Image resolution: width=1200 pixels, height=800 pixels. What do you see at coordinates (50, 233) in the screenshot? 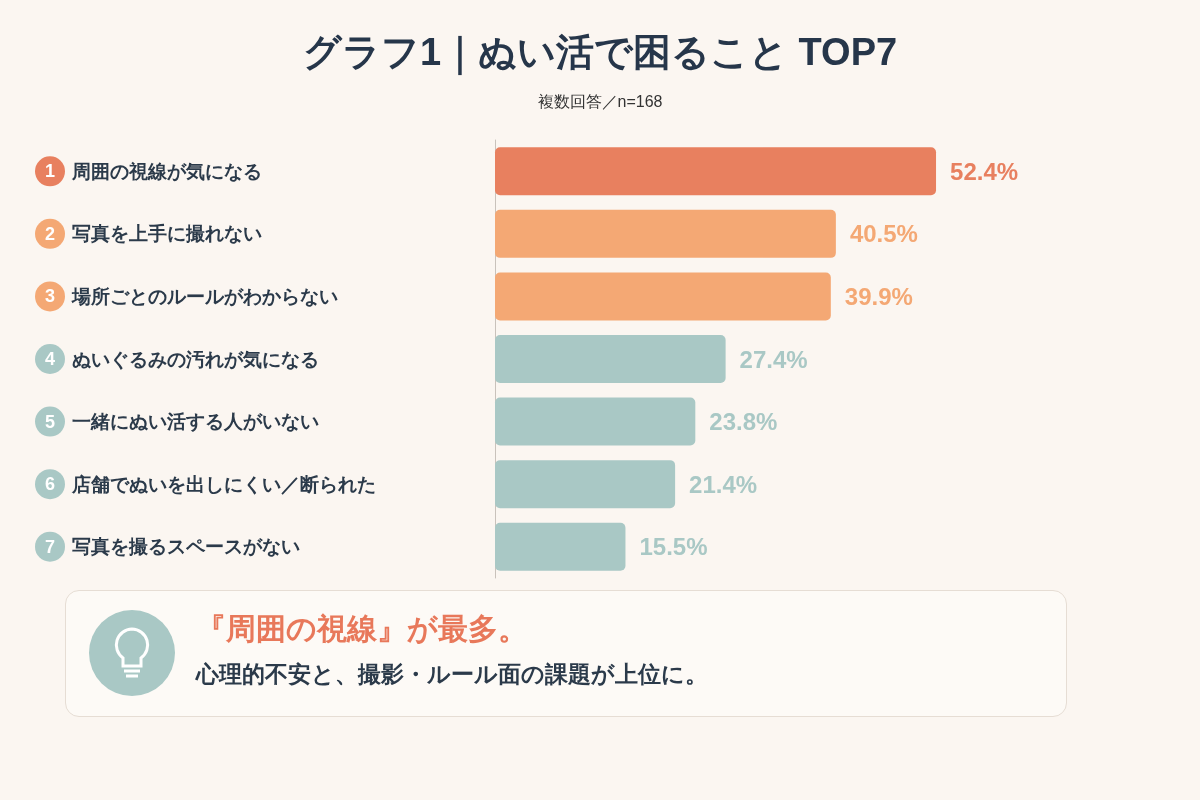
I see `text: 2` at bounding box center [50, 233].